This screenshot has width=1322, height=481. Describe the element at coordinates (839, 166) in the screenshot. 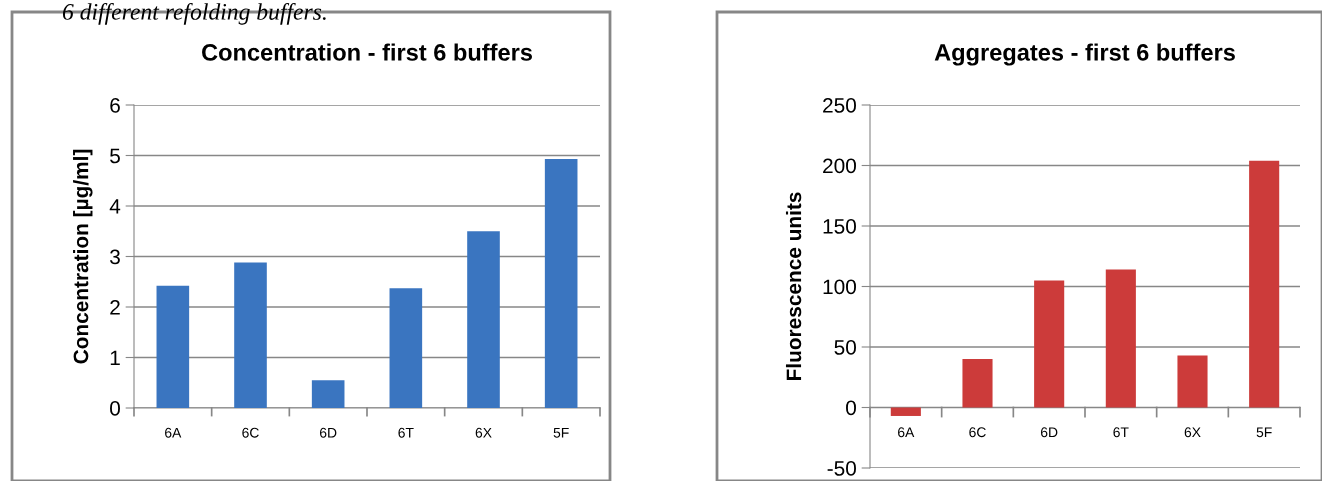

I see `y-tick-label: 200` at that location.